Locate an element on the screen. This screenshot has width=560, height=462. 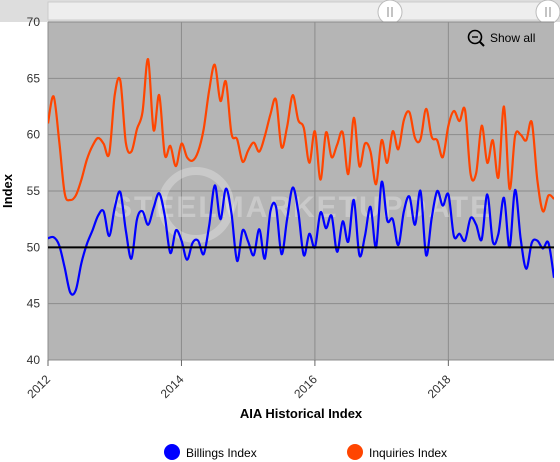
show-all-label: Show all is located at coordinates (512, 38).